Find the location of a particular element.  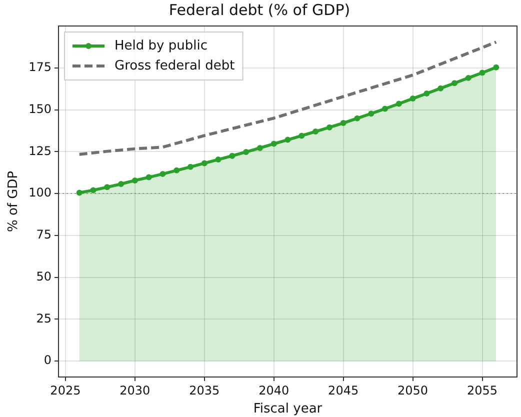

y-tick-label: 25 is located at coordinates (44, 318).